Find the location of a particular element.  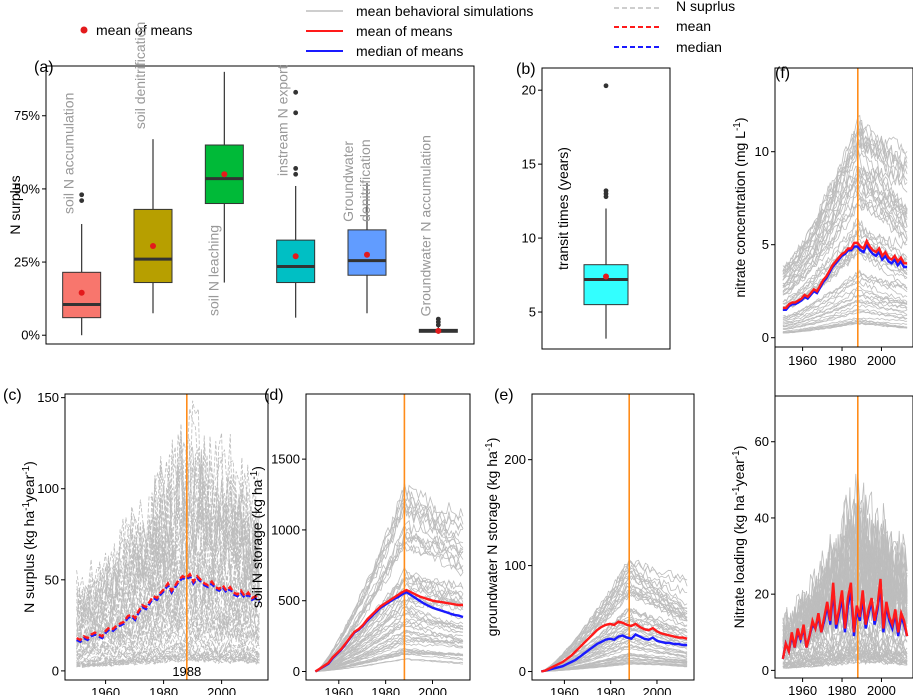

panel-d-xtick-label: 2000 is located at coordinates (432, 690).